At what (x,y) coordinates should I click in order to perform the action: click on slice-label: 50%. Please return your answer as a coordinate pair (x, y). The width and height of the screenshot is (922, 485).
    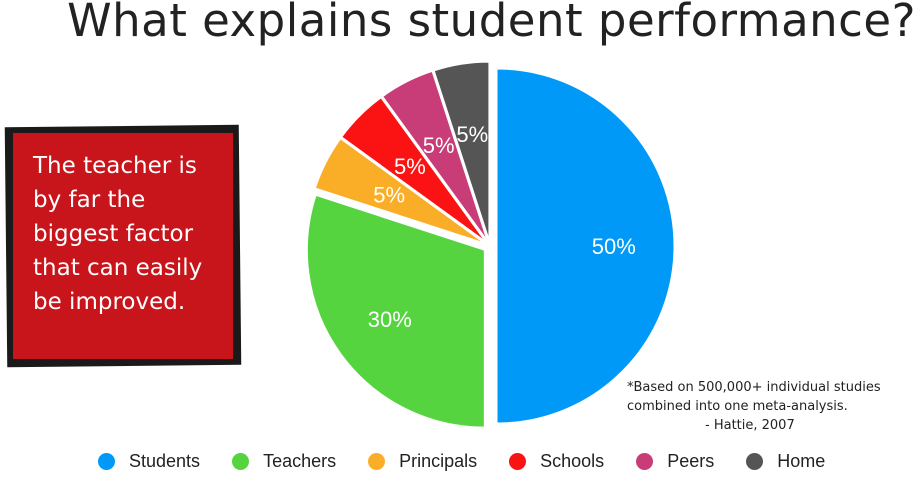
    Looking at the image, I should click on (614, 246).